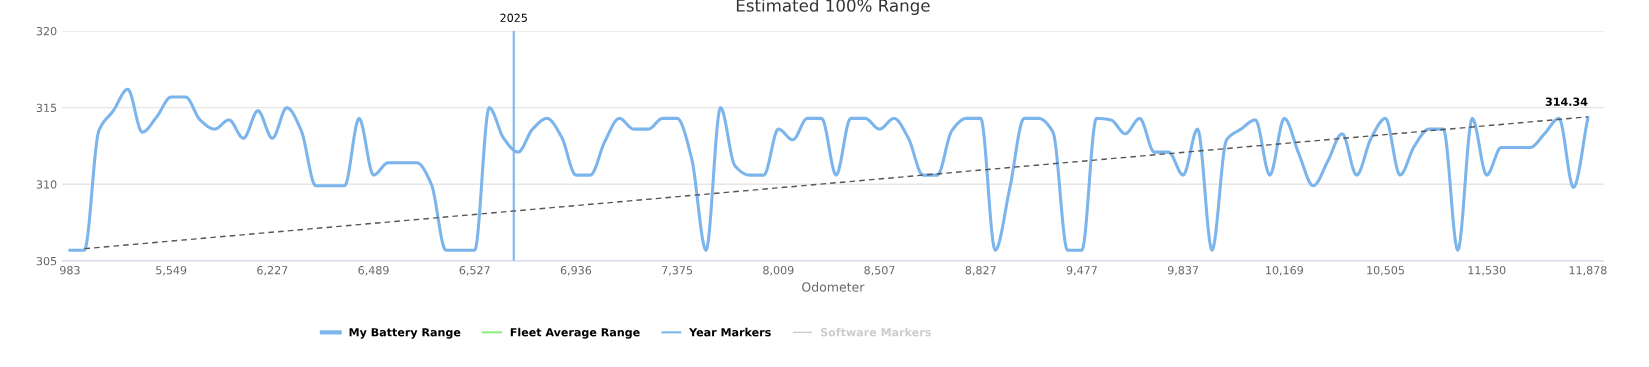 This screenshot has width=1649, height=367. I want to click on x-tick-label: 6,936, so click(576, 270).